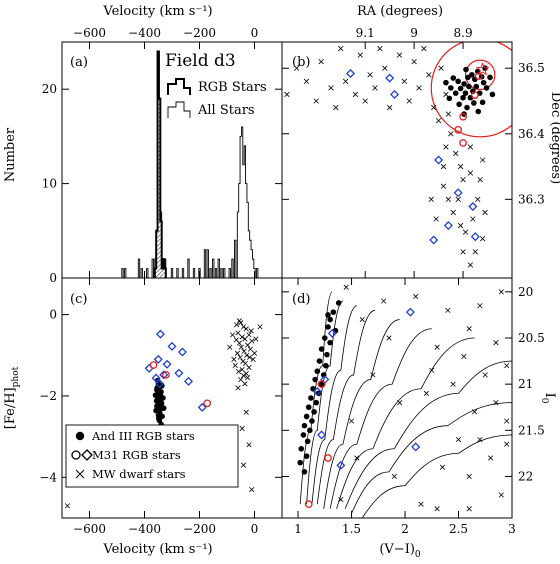  I want to click on panel-b-tag: (b), so click(301, 62).